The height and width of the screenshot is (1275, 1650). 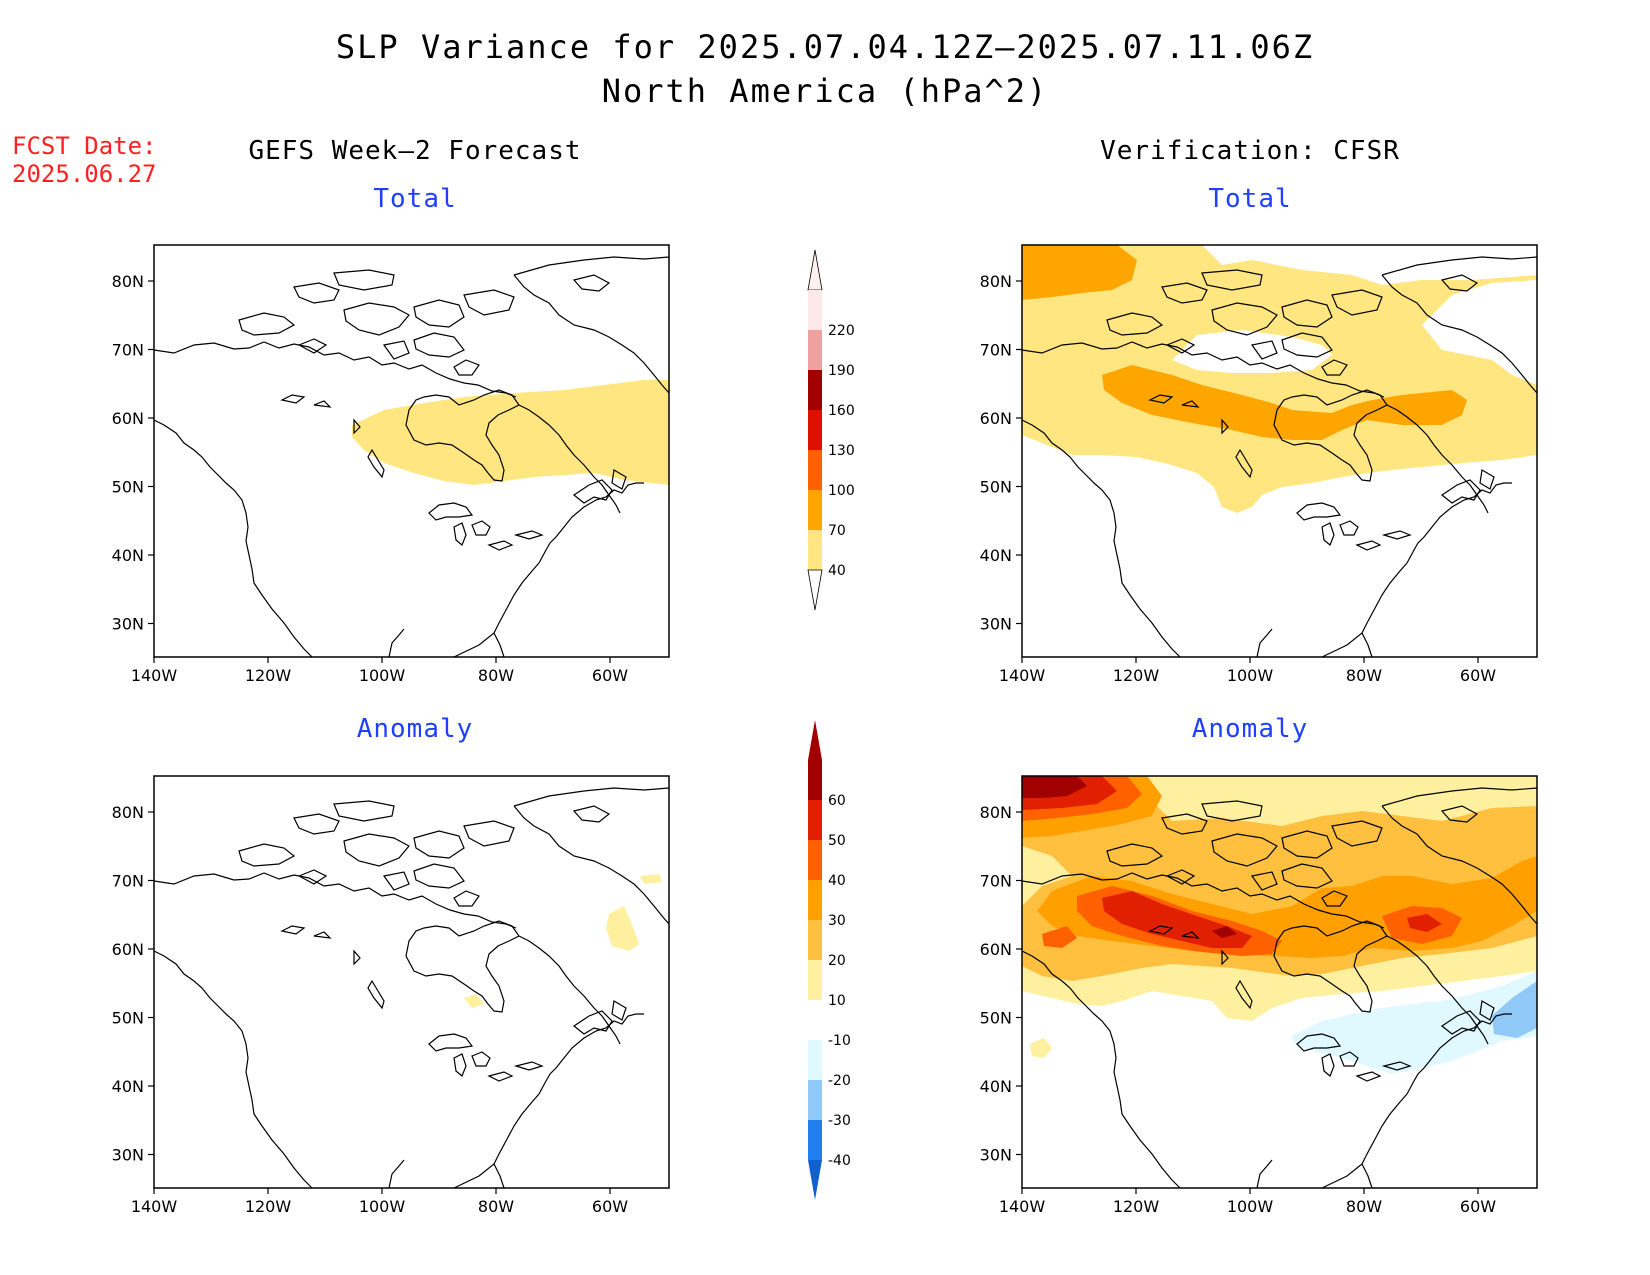 I want to click on colorbar-anomaly-label: -30, so click(x=839, y=1121).